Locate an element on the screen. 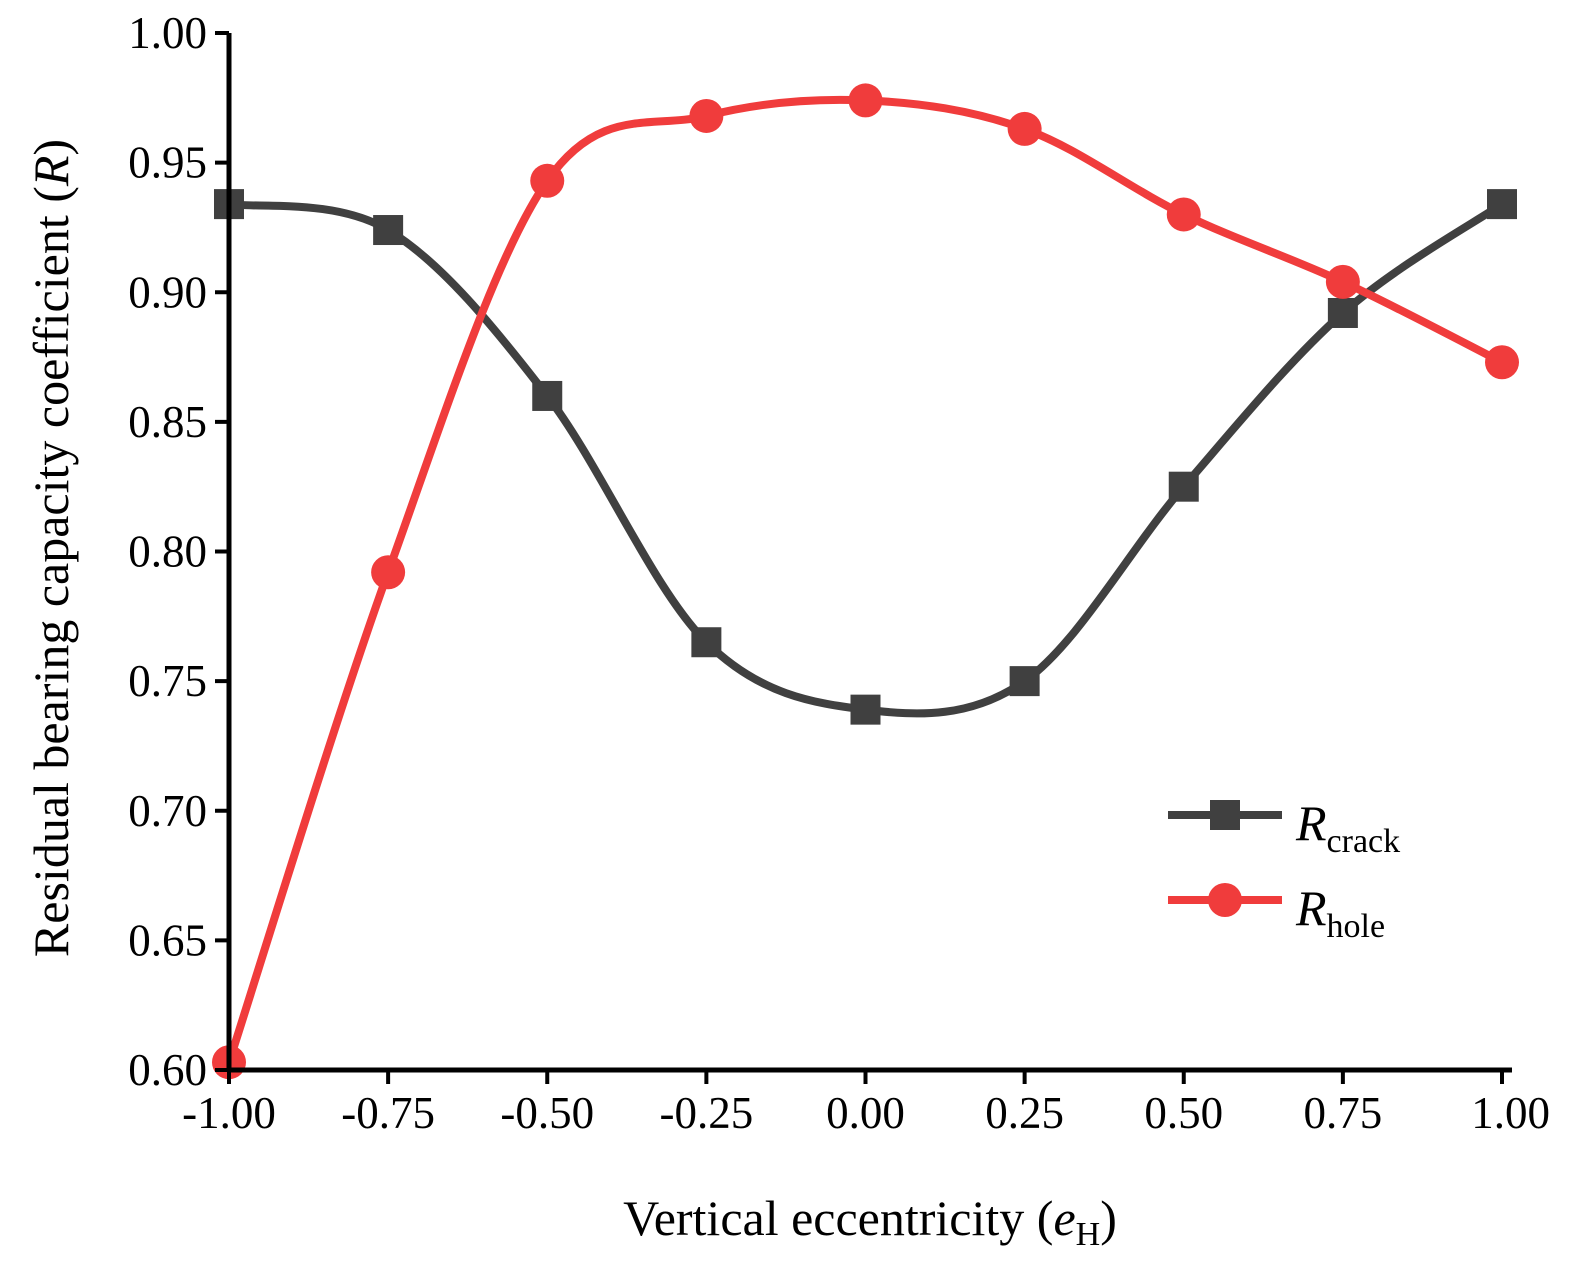 The height and width of the screenshot is (1261, 1580). y-tick-label: 0.90 is located at coordinates (167, 292).